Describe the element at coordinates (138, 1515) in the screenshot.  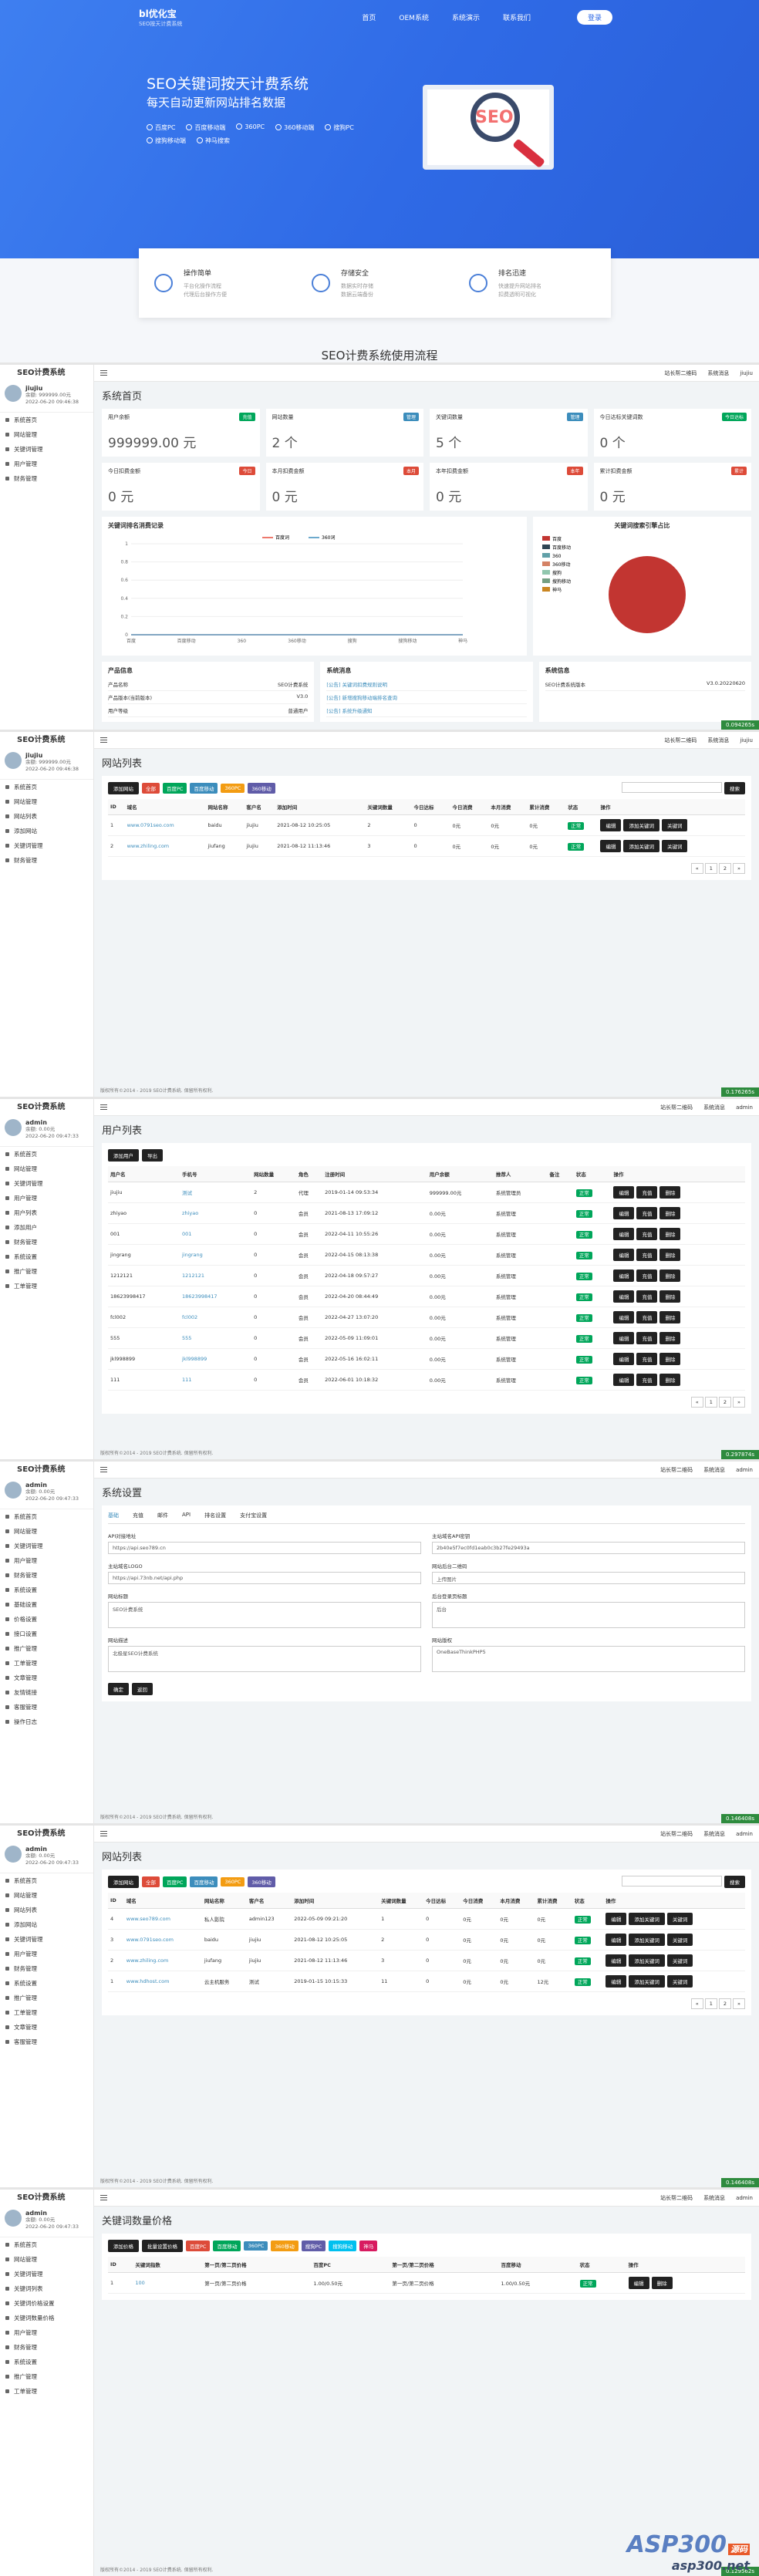
I see `tab: 充值` at that location.